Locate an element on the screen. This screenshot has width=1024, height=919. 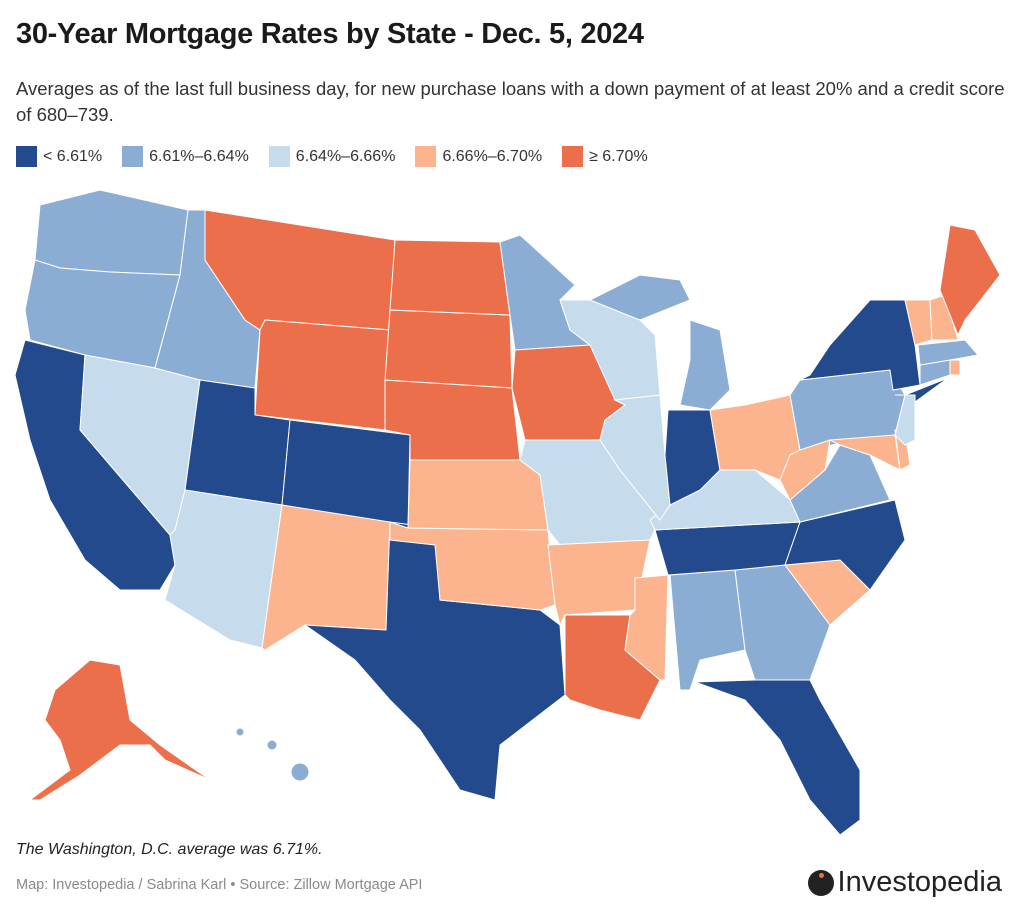
state-AK is located at coordinates (119, 730).